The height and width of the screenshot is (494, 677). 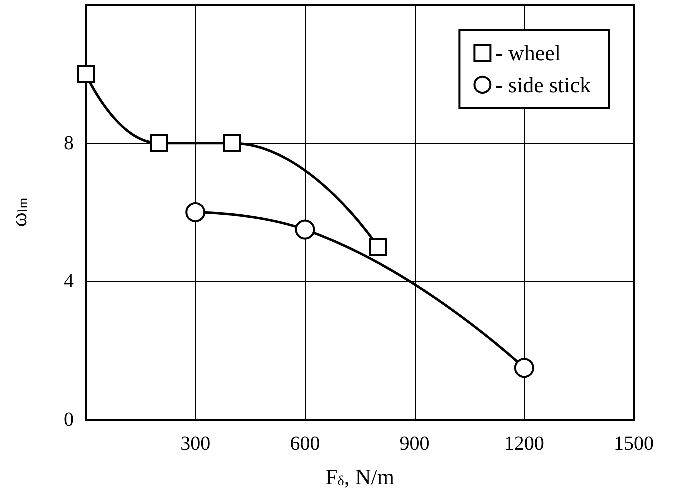 What do you see at coordinates (69, 281) in the screenshot?
I see `y-tick-label: 4` at bounding box center [69, 281].